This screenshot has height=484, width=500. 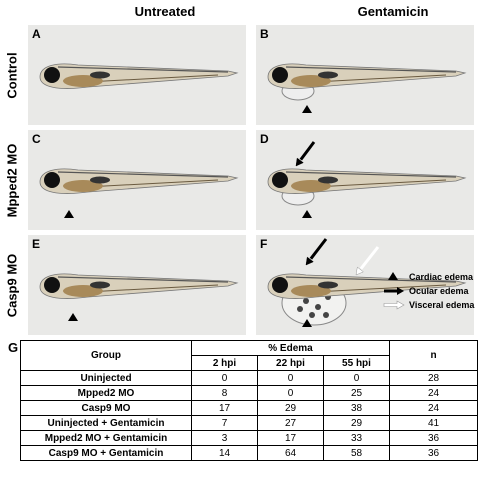 I want to click on legend-item: Visceral edema, so click(x=428, y=305).